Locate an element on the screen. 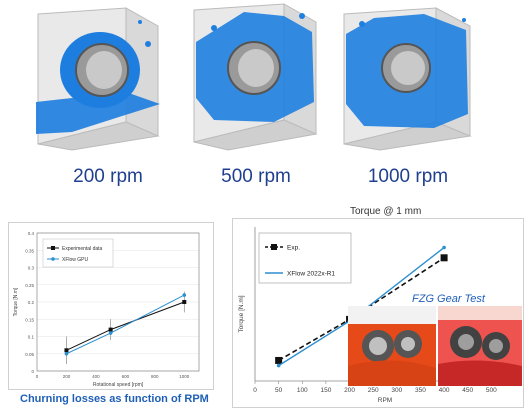 The height and width of the screenshot is (412, 525). left-legend-box is located at coordinates (78, 253).